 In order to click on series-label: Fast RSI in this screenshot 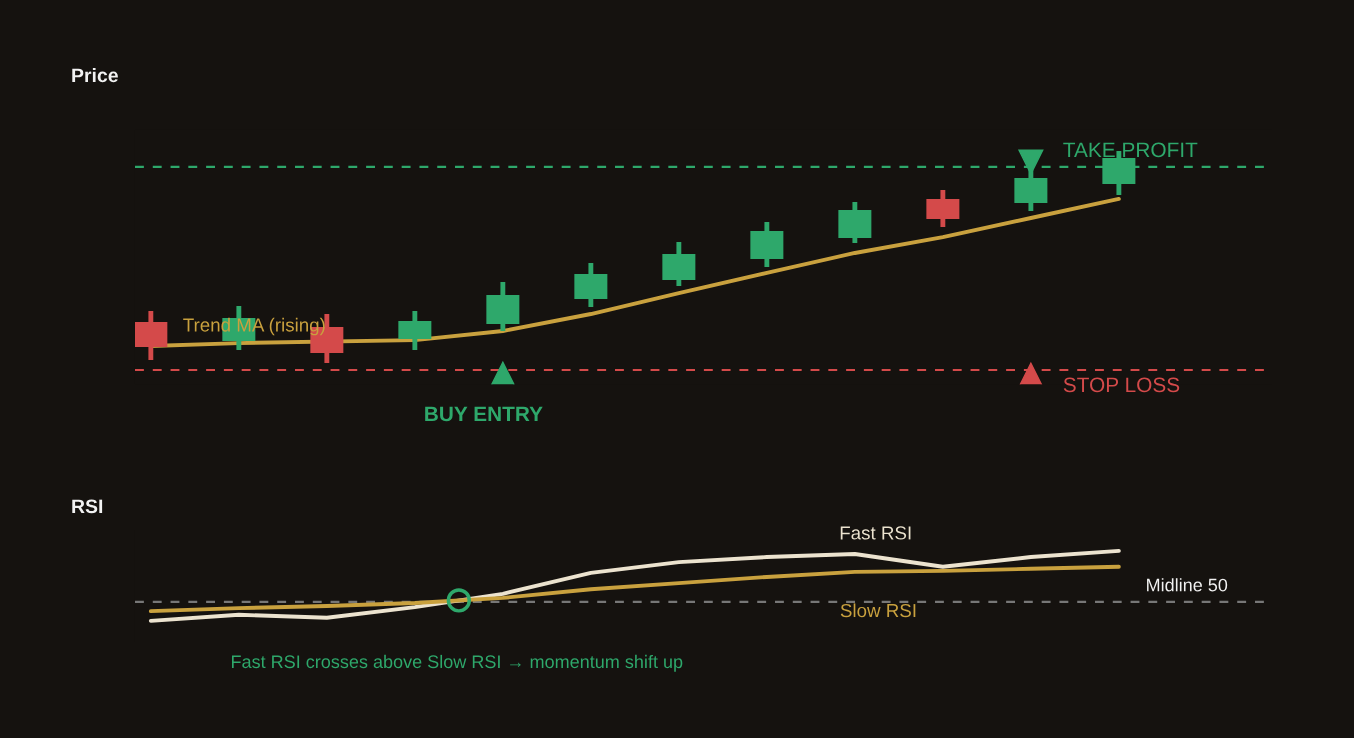, I will do `click(875, 533)`.